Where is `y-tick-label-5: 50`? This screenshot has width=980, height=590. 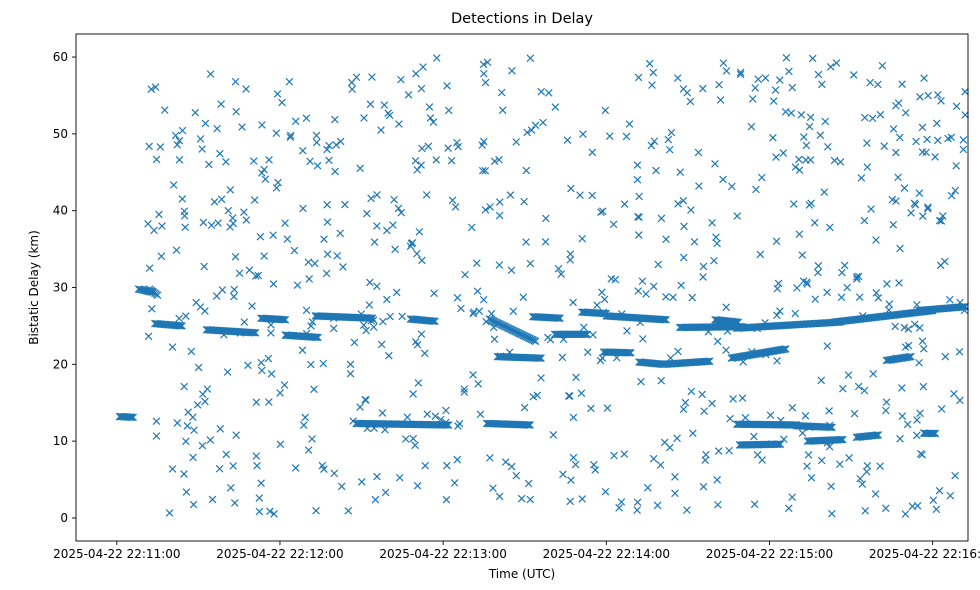 y-tick-label-5: 50 is located at coordinates (60, 134).